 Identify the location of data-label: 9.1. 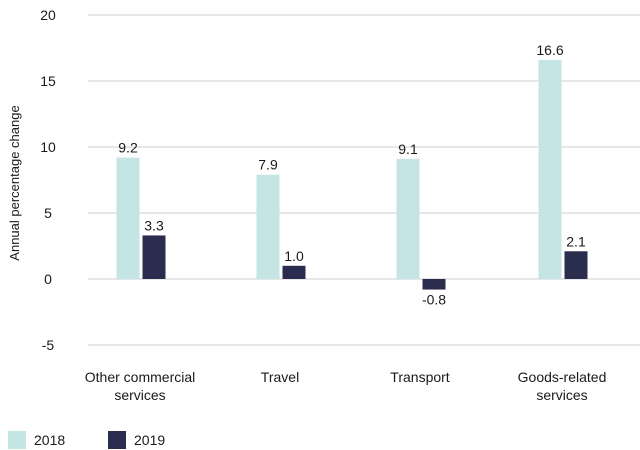
(408, 149).